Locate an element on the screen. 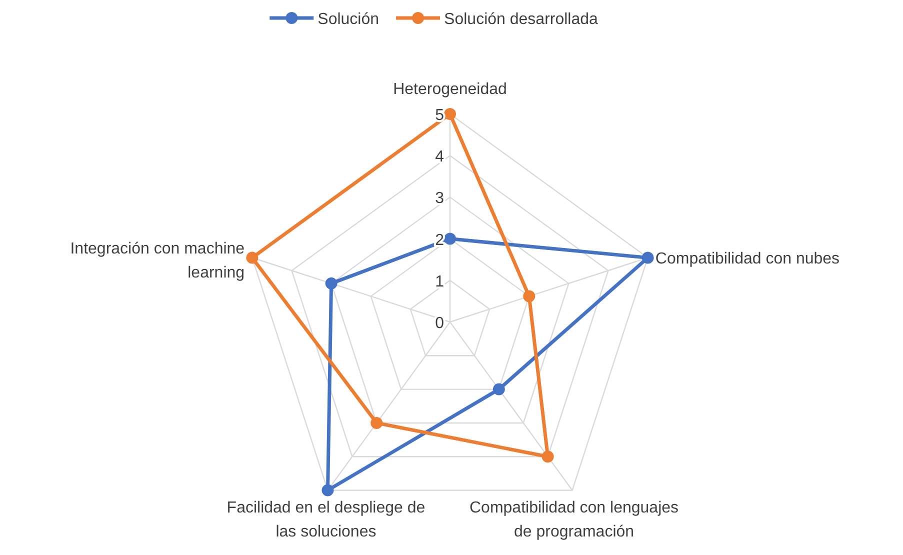 The image size is (903, 555). y-tick-label: 1 is located at coordinates (439, 281).